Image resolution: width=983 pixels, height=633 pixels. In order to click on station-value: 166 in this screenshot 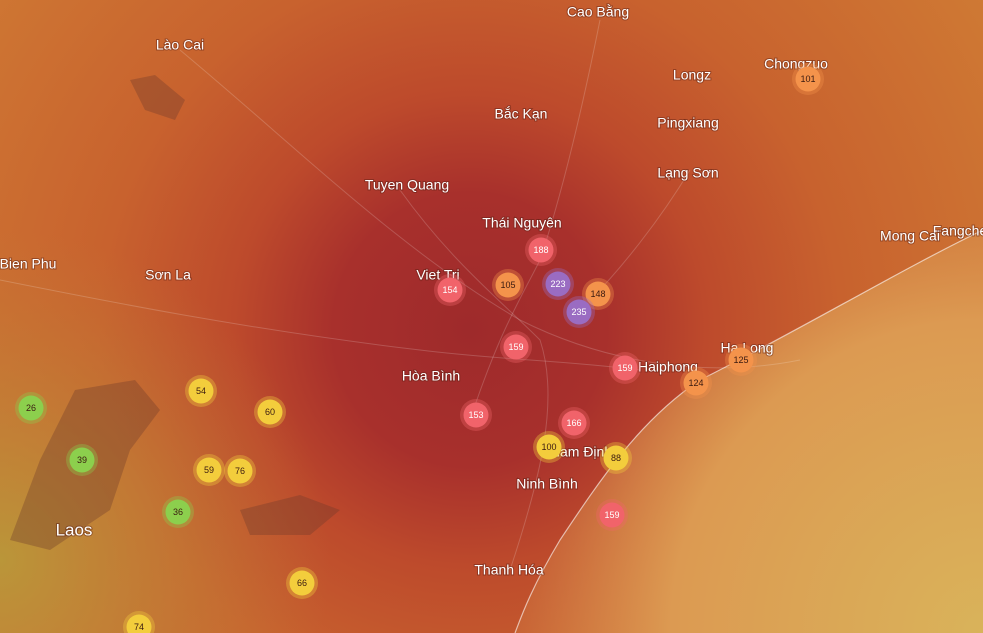, I will do `click(573, 423)`.